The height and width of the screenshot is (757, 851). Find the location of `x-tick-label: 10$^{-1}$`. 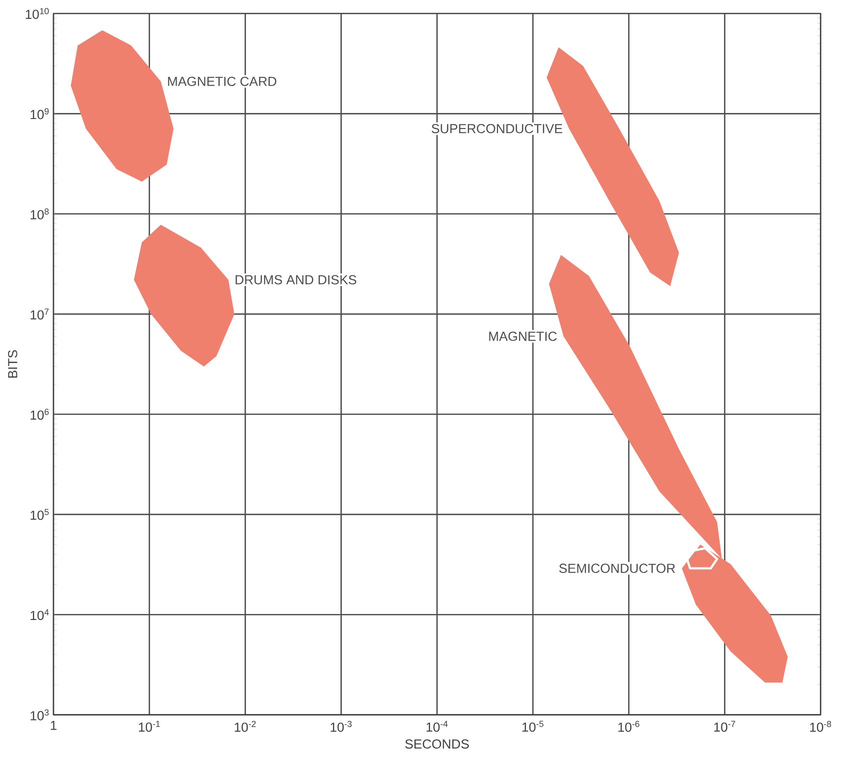

x-tick-label: 10$^{-1}$ is located at coordinates (149, 726).